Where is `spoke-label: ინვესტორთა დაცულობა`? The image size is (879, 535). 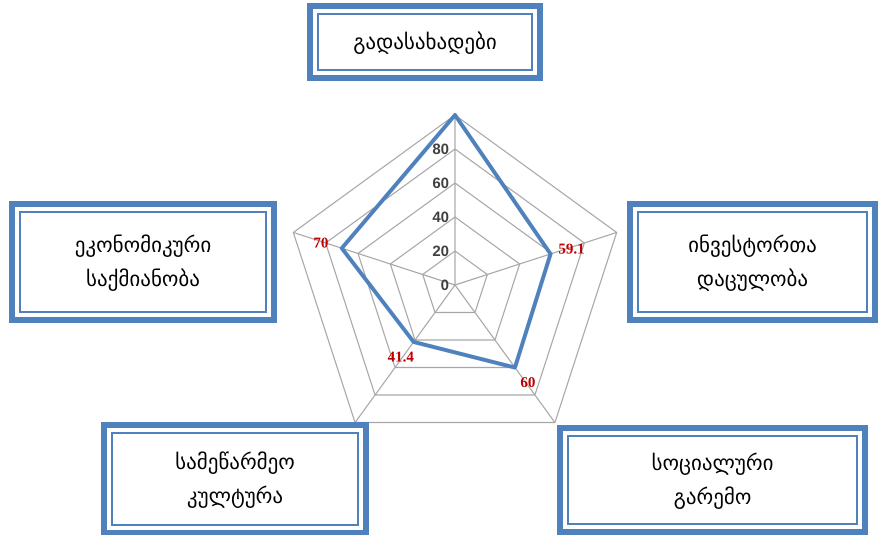
spoke-label: ინვესტორთა დაცულობა is located at coordinates (752, 262).